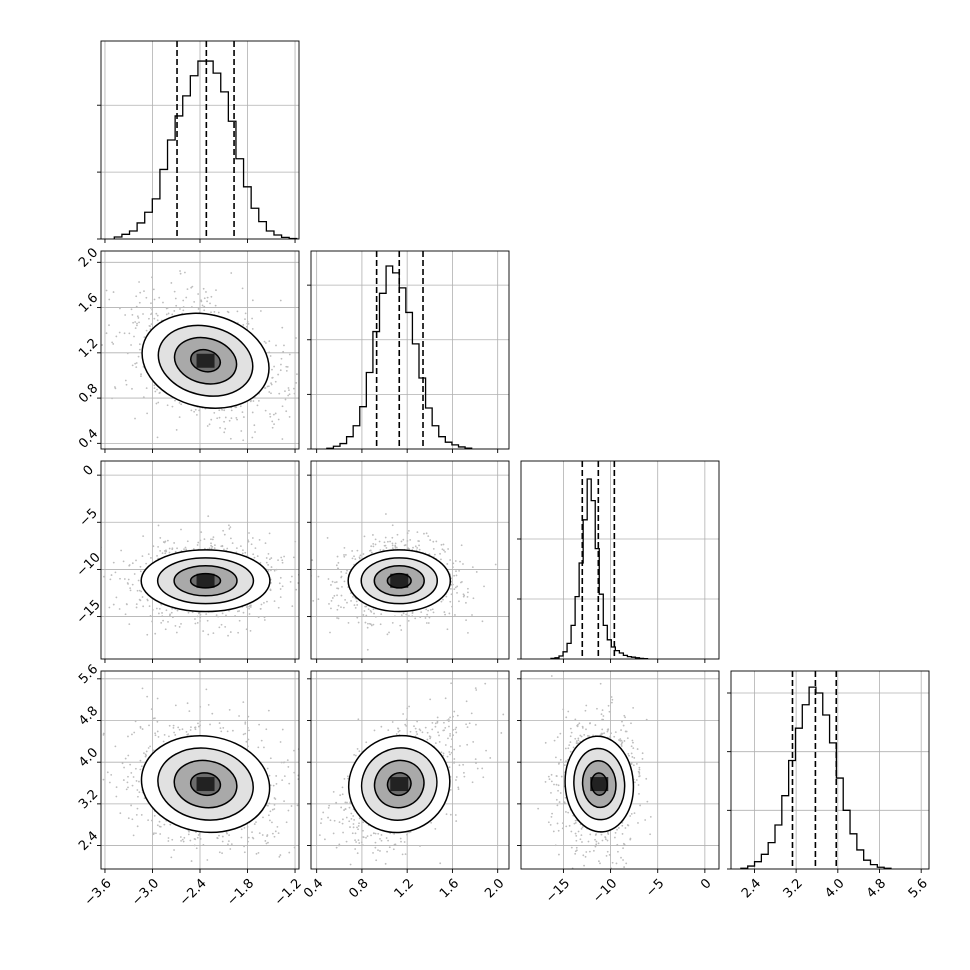  Describe the element at coordinates (89, 565) in the screenshot. I see `ytick-label: −10` at that location.